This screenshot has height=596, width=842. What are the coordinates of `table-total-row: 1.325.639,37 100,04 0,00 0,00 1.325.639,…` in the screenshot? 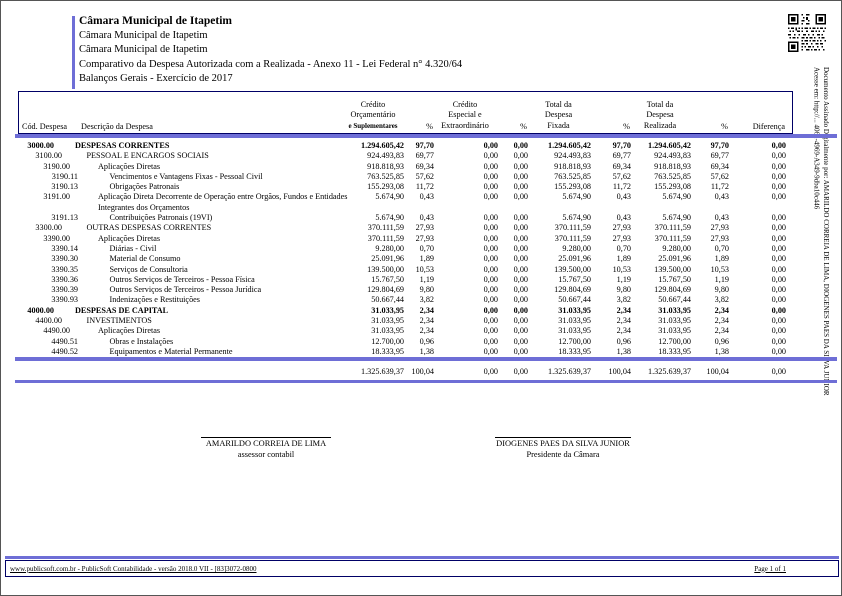 It's located at (405, 371).